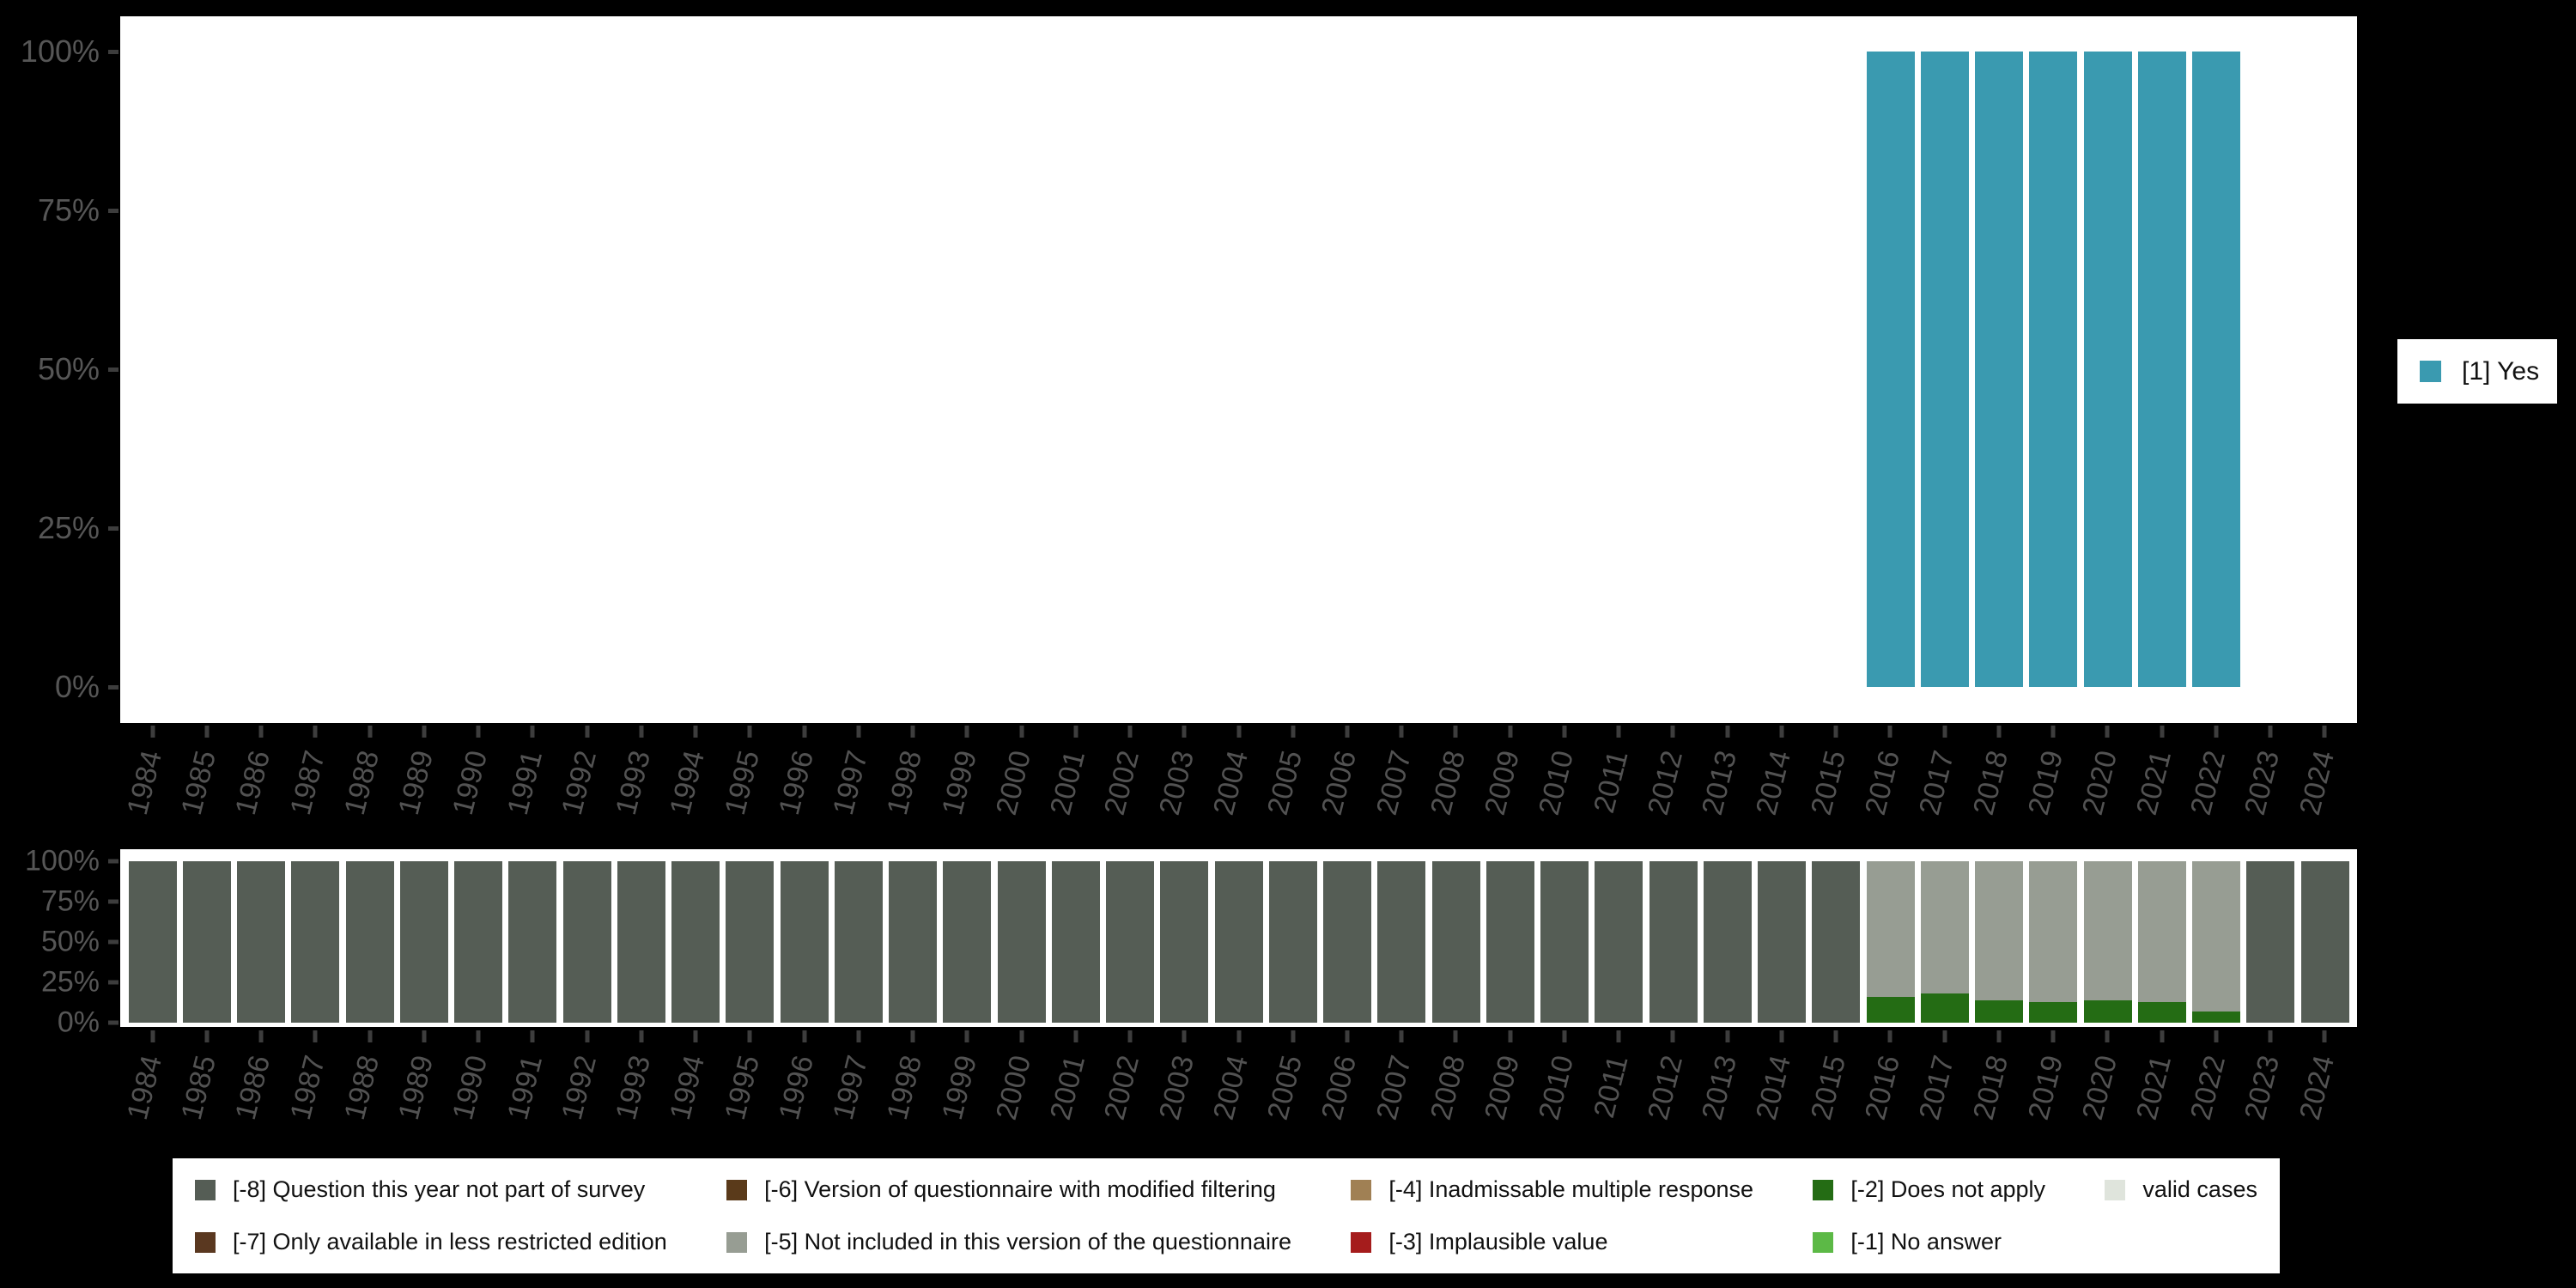 Image resolution: width=2576 pixels, height=1288 pixels. I want to click on bar-slot-1987, so click(316, 942).